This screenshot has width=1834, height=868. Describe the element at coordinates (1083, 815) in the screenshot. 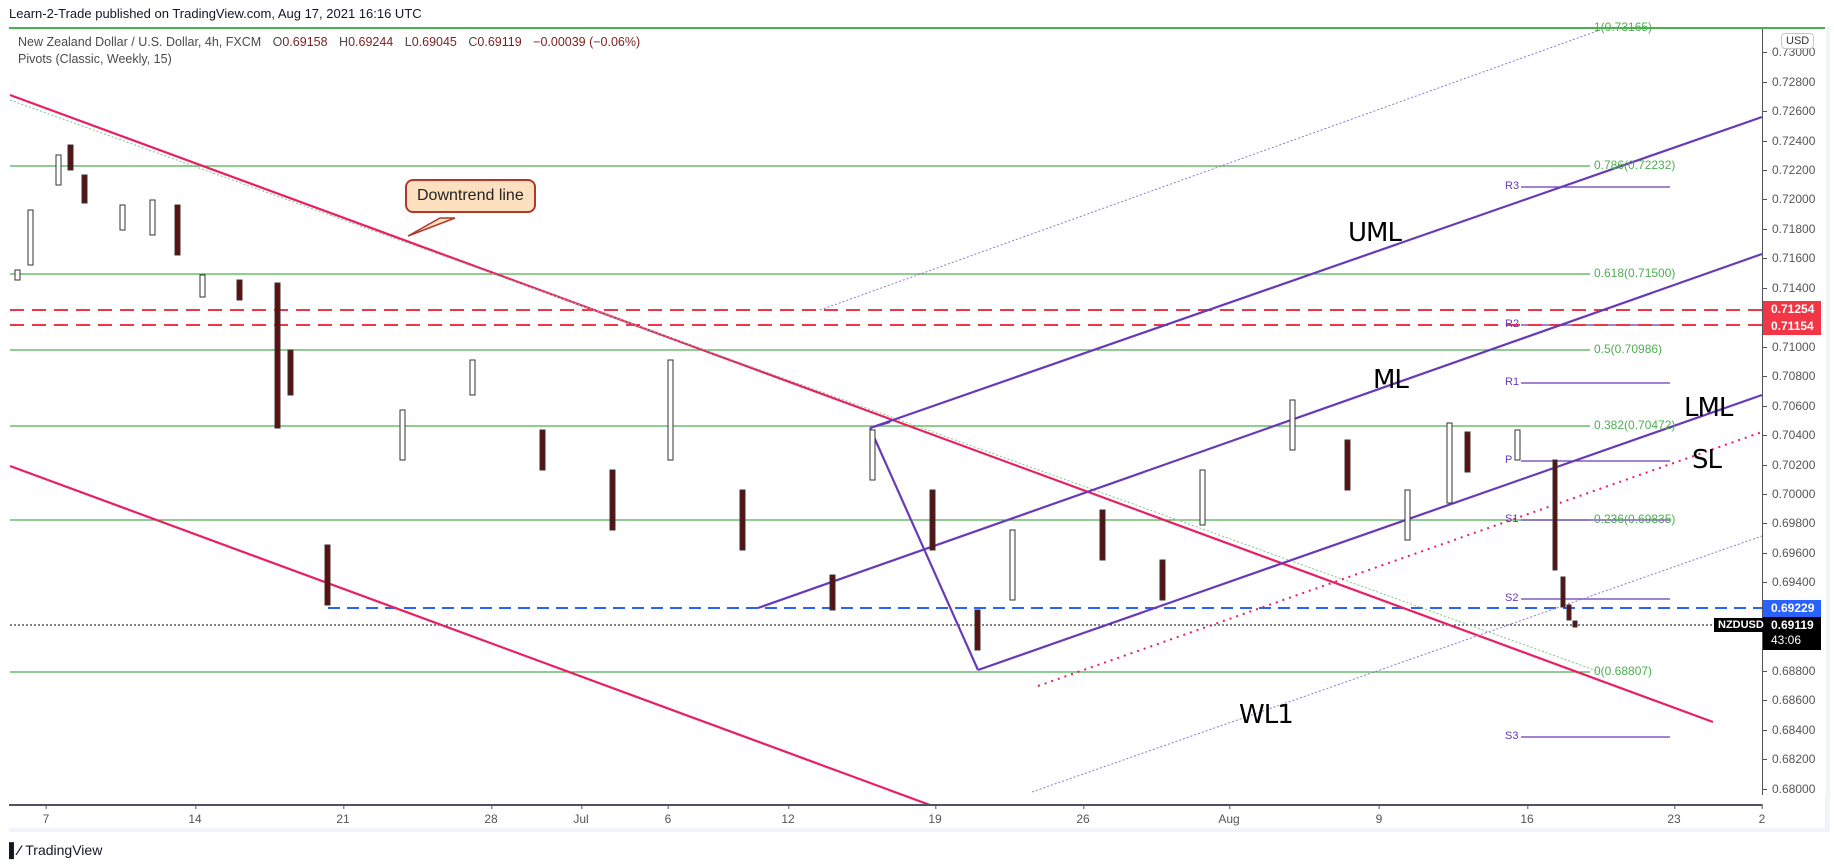

I see `time-tick: 26` at that location.